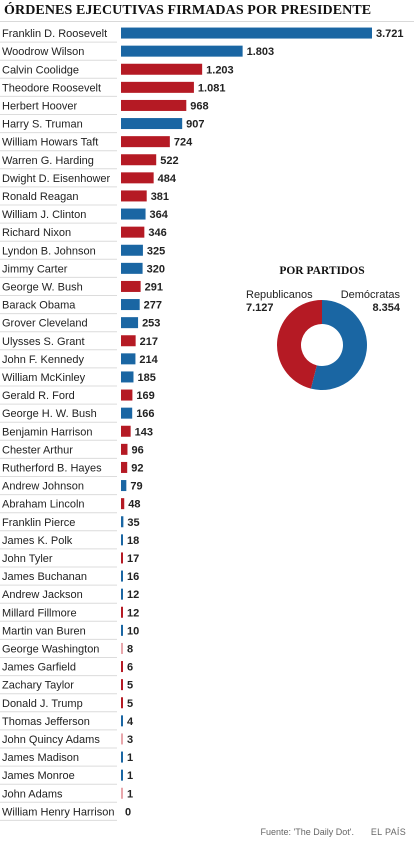 This screenshot has width=414, height=846. What do you see at coordinates (144, 432) in the screenshot?
I see `value-label: 143` at bounding box center [144, 432].